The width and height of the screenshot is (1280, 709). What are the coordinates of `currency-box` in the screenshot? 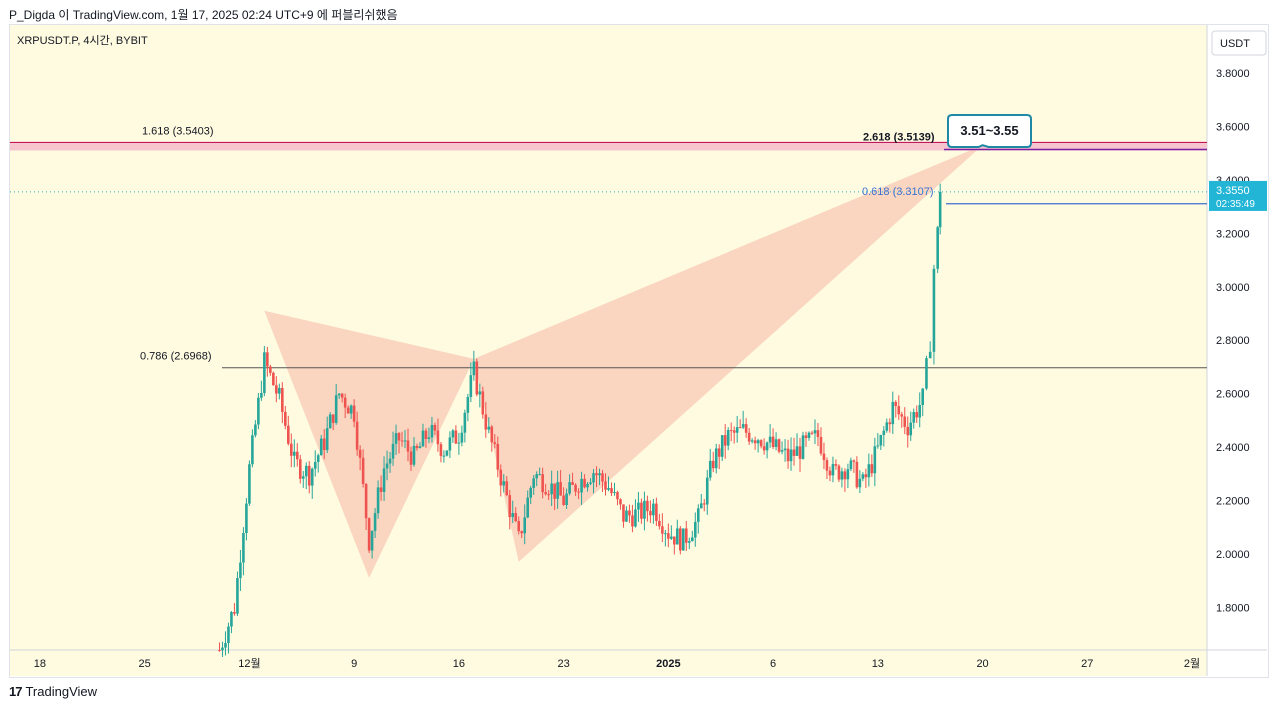 It's located at (1239, 43).